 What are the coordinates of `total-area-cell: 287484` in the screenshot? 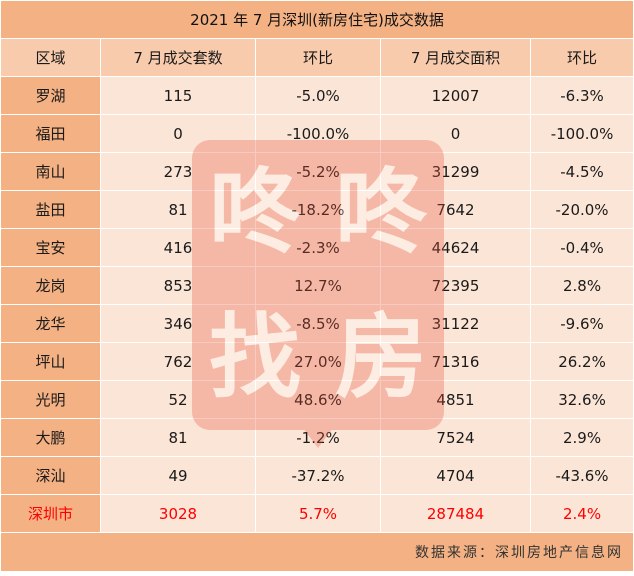 It's located at (455, 513).